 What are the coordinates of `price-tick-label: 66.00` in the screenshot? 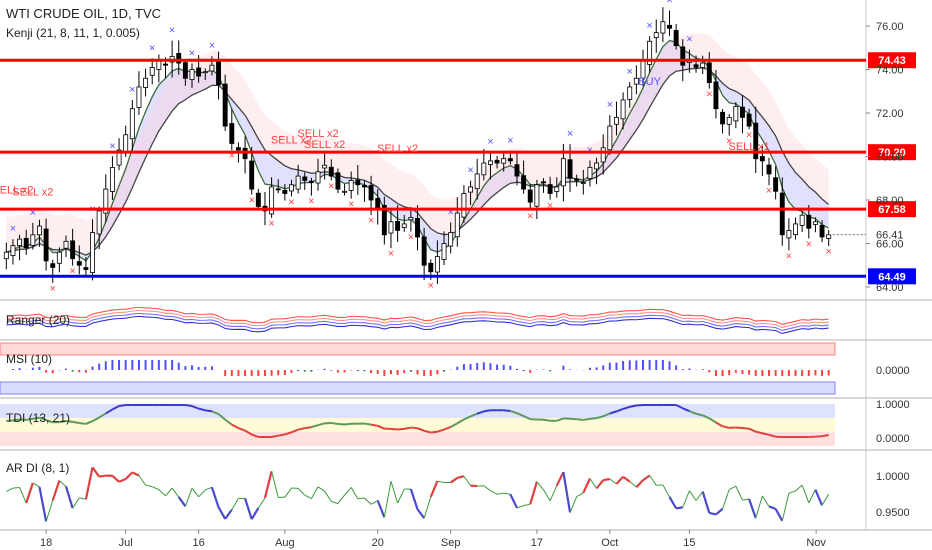 It's located at (890, 244).